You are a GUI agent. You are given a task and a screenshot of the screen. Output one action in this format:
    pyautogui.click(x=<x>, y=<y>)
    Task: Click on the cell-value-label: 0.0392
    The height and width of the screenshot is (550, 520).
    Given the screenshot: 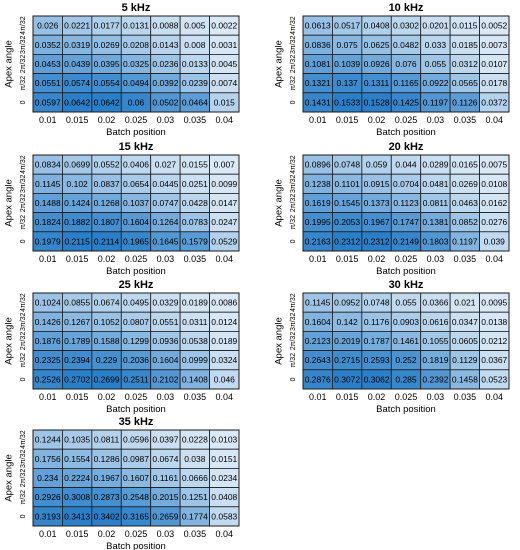 What is the action you would take?
    pyautogui.click(x=165, y=83)
    